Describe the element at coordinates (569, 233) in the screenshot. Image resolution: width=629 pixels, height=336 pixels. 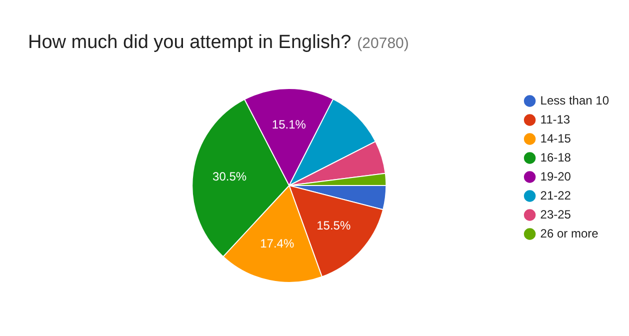
I see `legend-label: 26 or more` at that location.